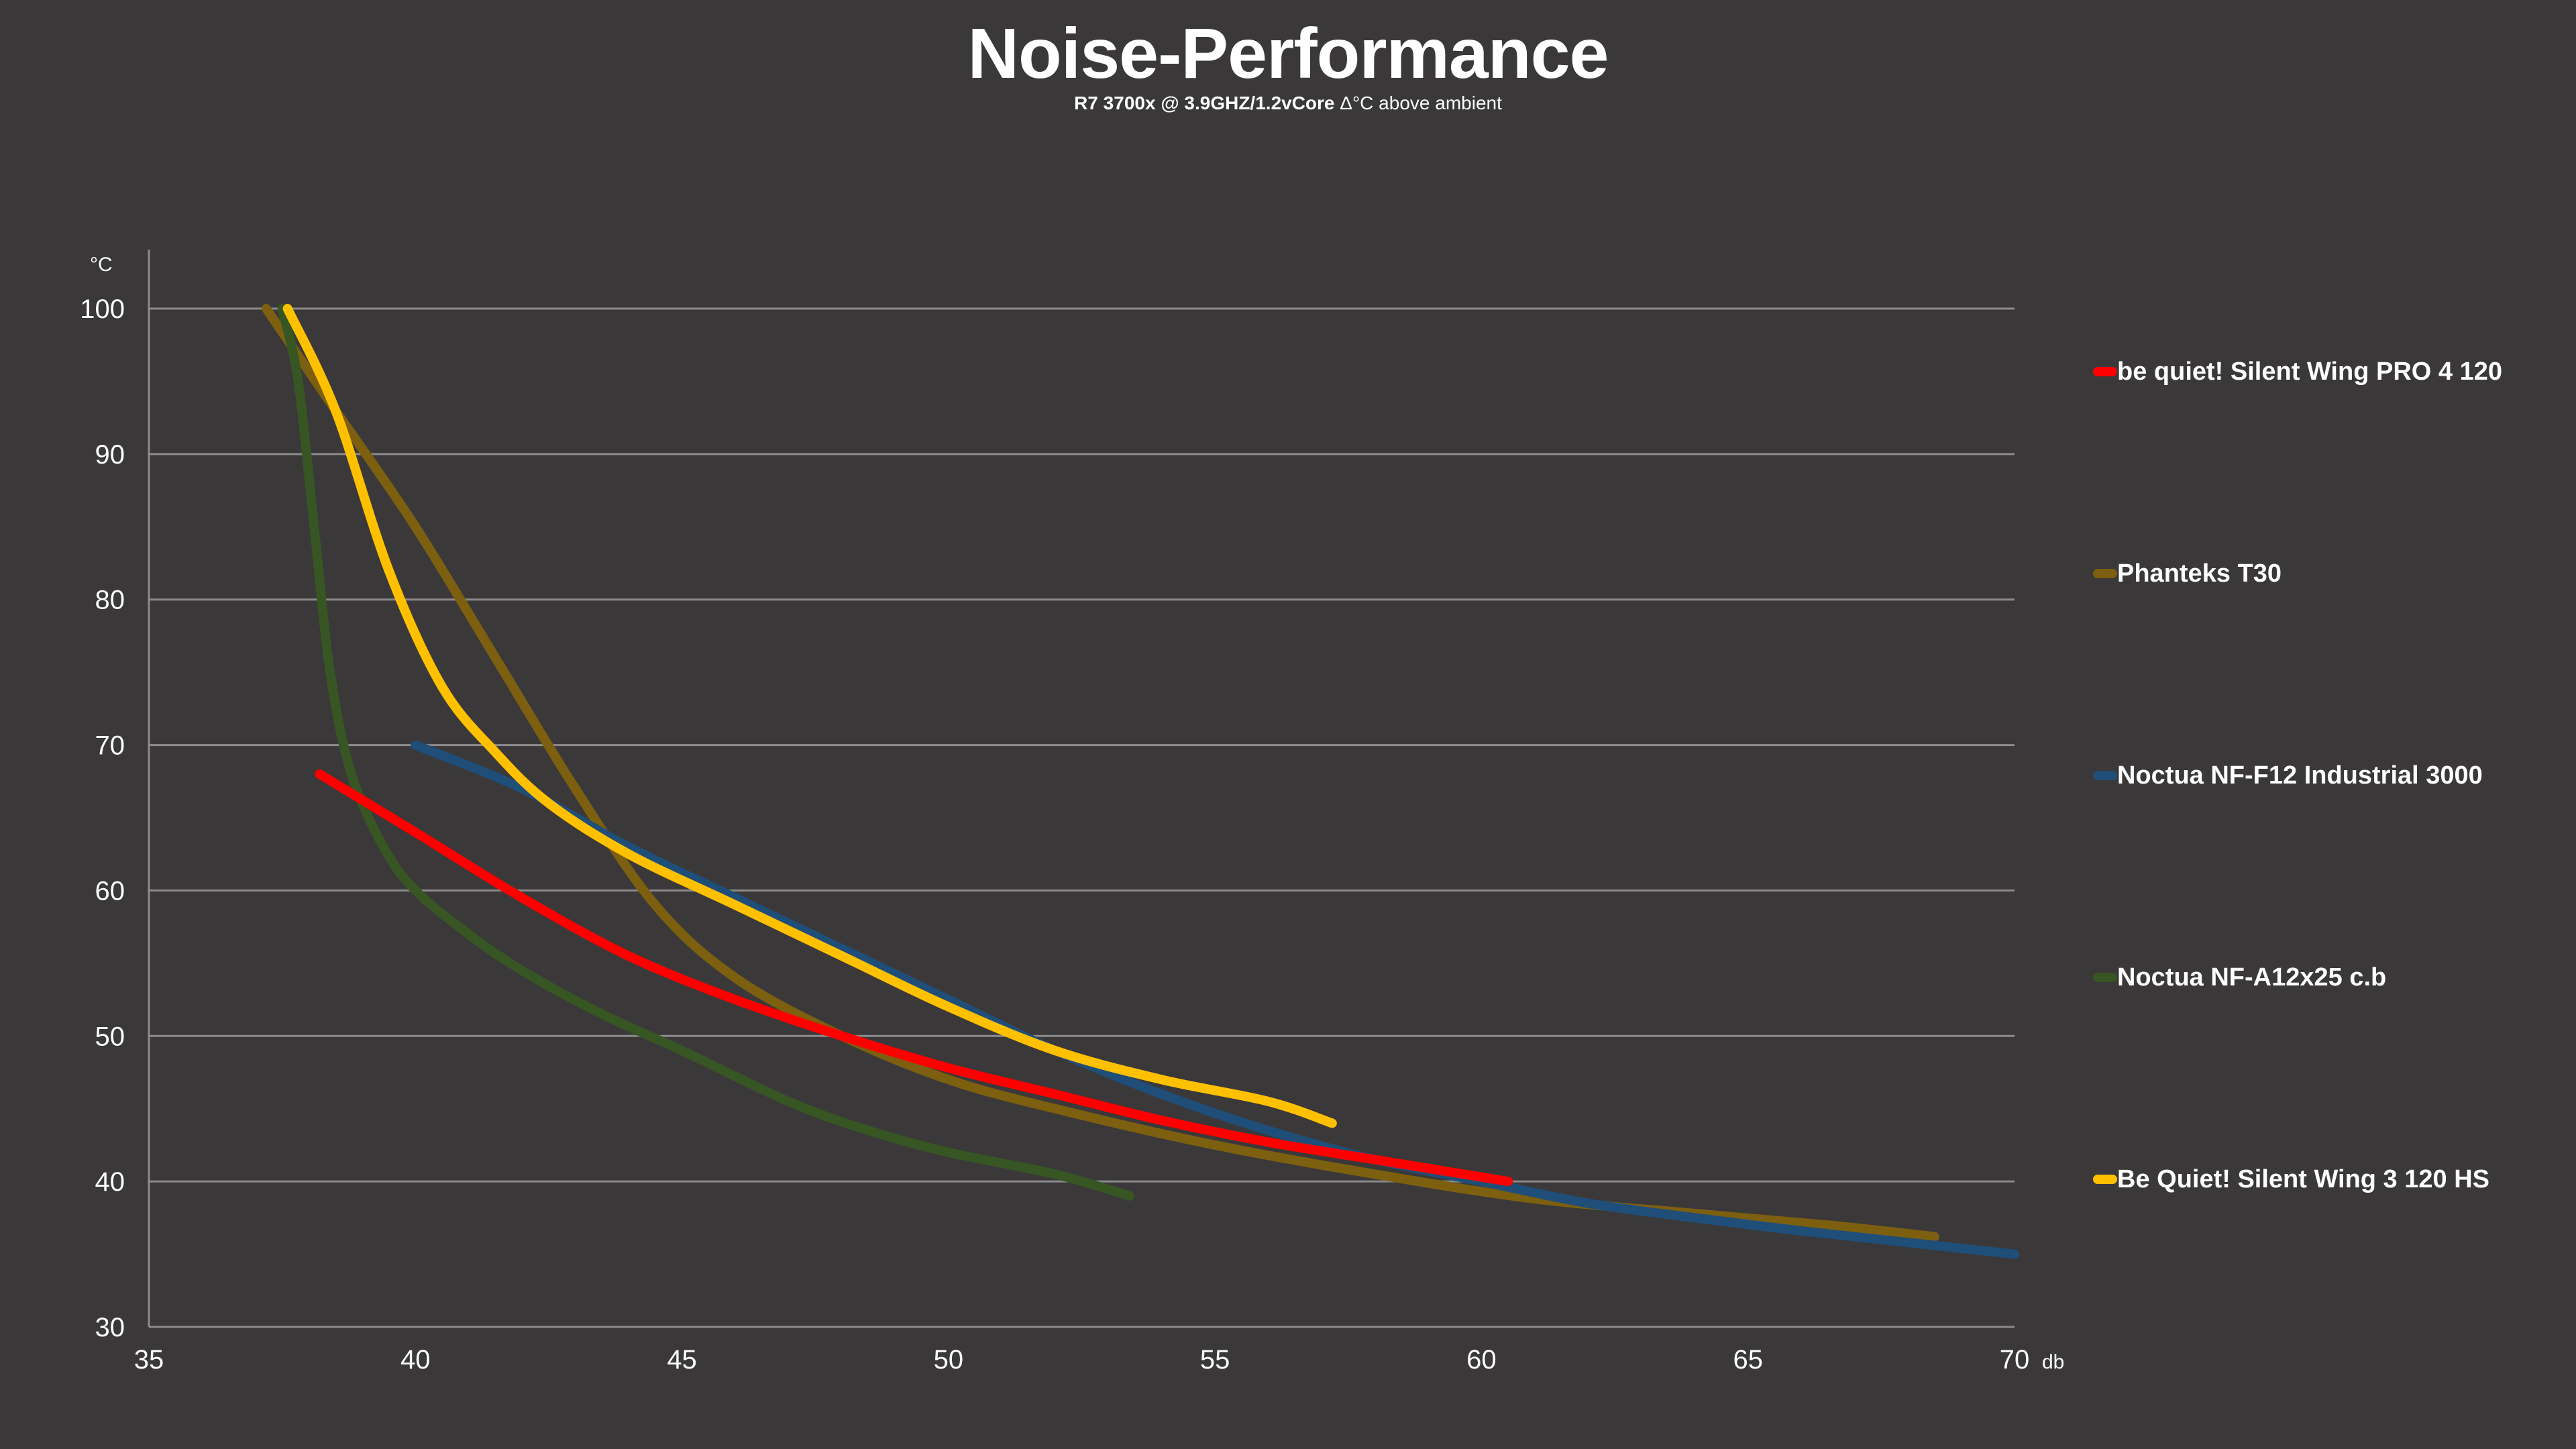  I want to click on legend-item: Noctua NF-F12 Industrial 3000, so click(2288, 775).